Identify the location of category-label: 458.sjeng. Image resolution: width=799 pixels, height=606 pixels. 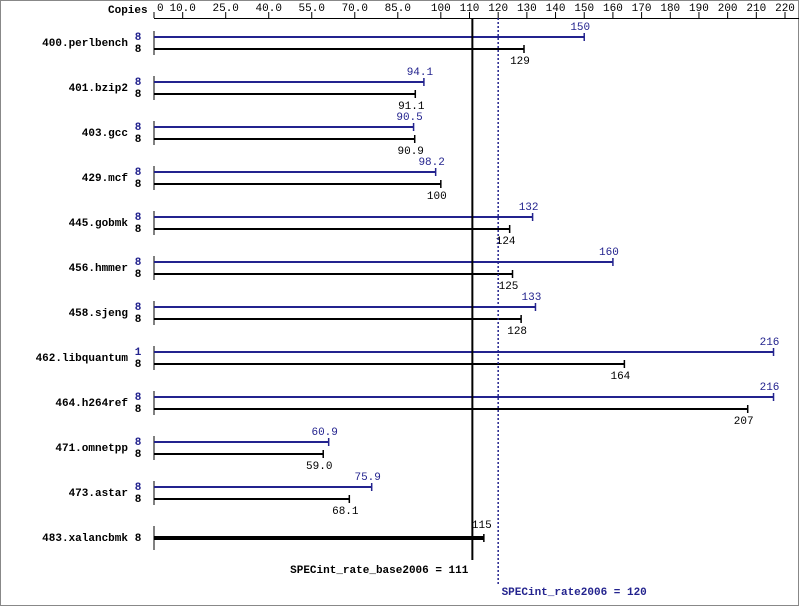
(98, 314).